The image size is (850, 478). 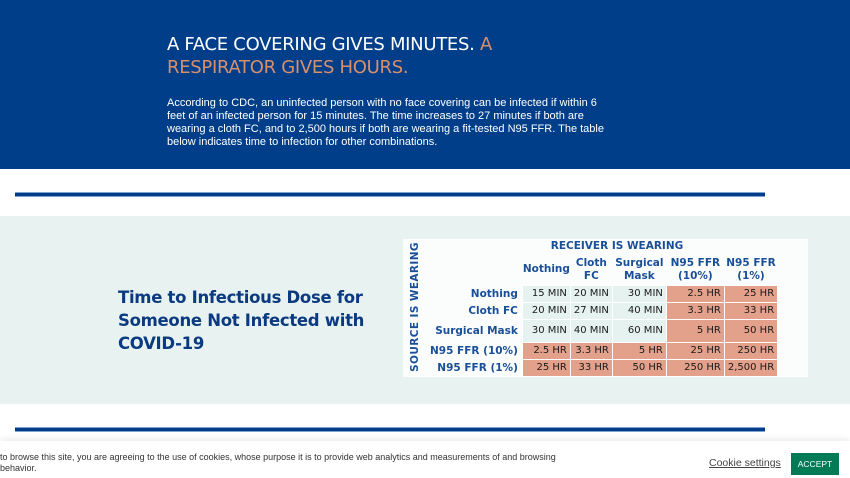 What do you see at coordinates (390, 429) in the screenshot?
I see `section-divider-bottom` at bounding box center [390, 429].